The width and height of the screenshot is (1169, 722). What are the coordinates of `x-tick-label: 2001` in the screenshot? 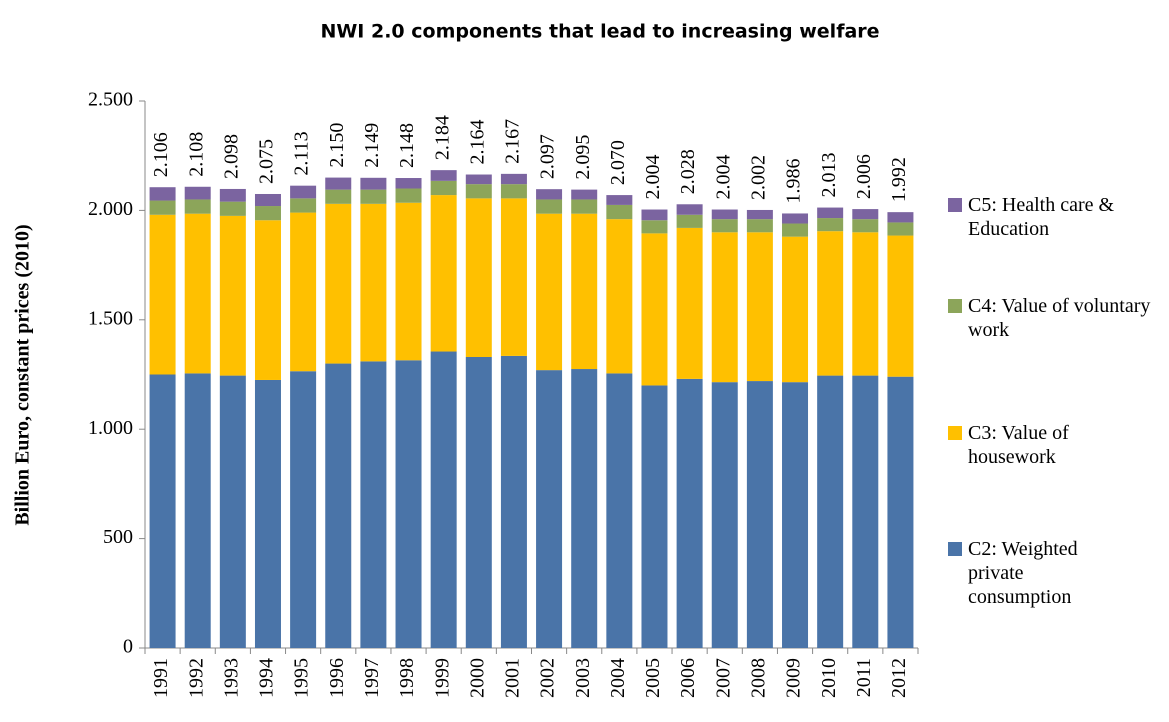 It's located at (513, 678).